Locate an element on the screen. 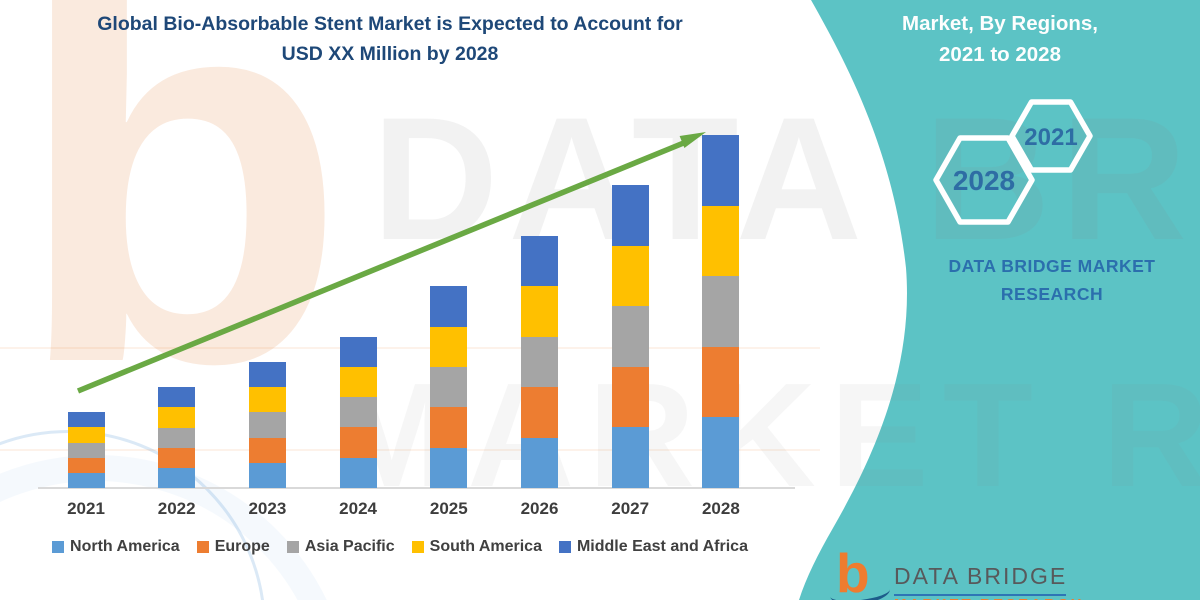 The image size is (1200, 600). segment-middle-east-and-africa-2027 is located at coordinates (630, 215).